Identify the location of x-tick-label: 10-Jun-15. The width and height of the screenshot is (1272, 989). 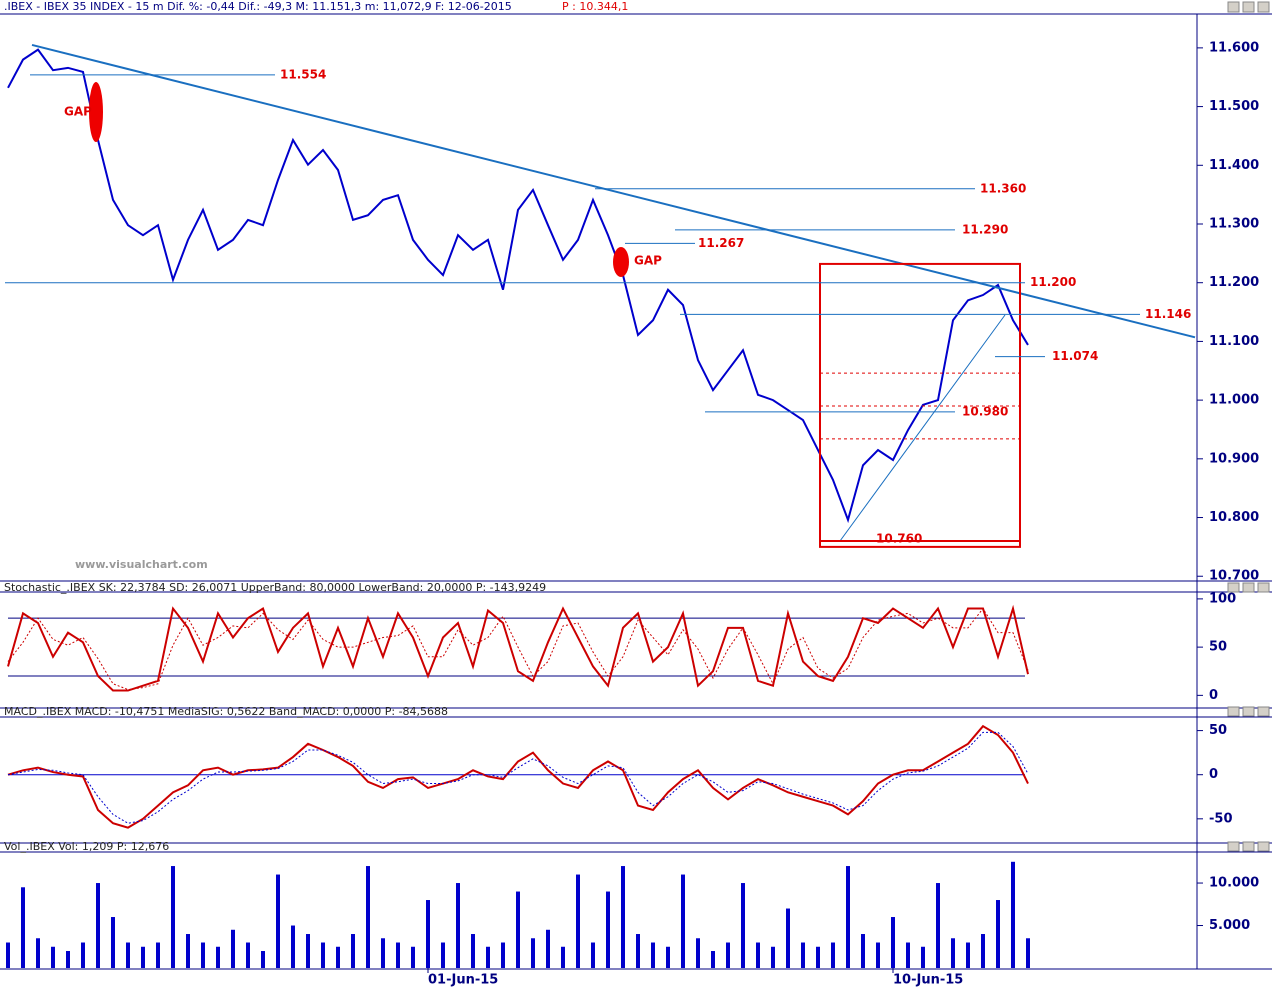
(928, 980).